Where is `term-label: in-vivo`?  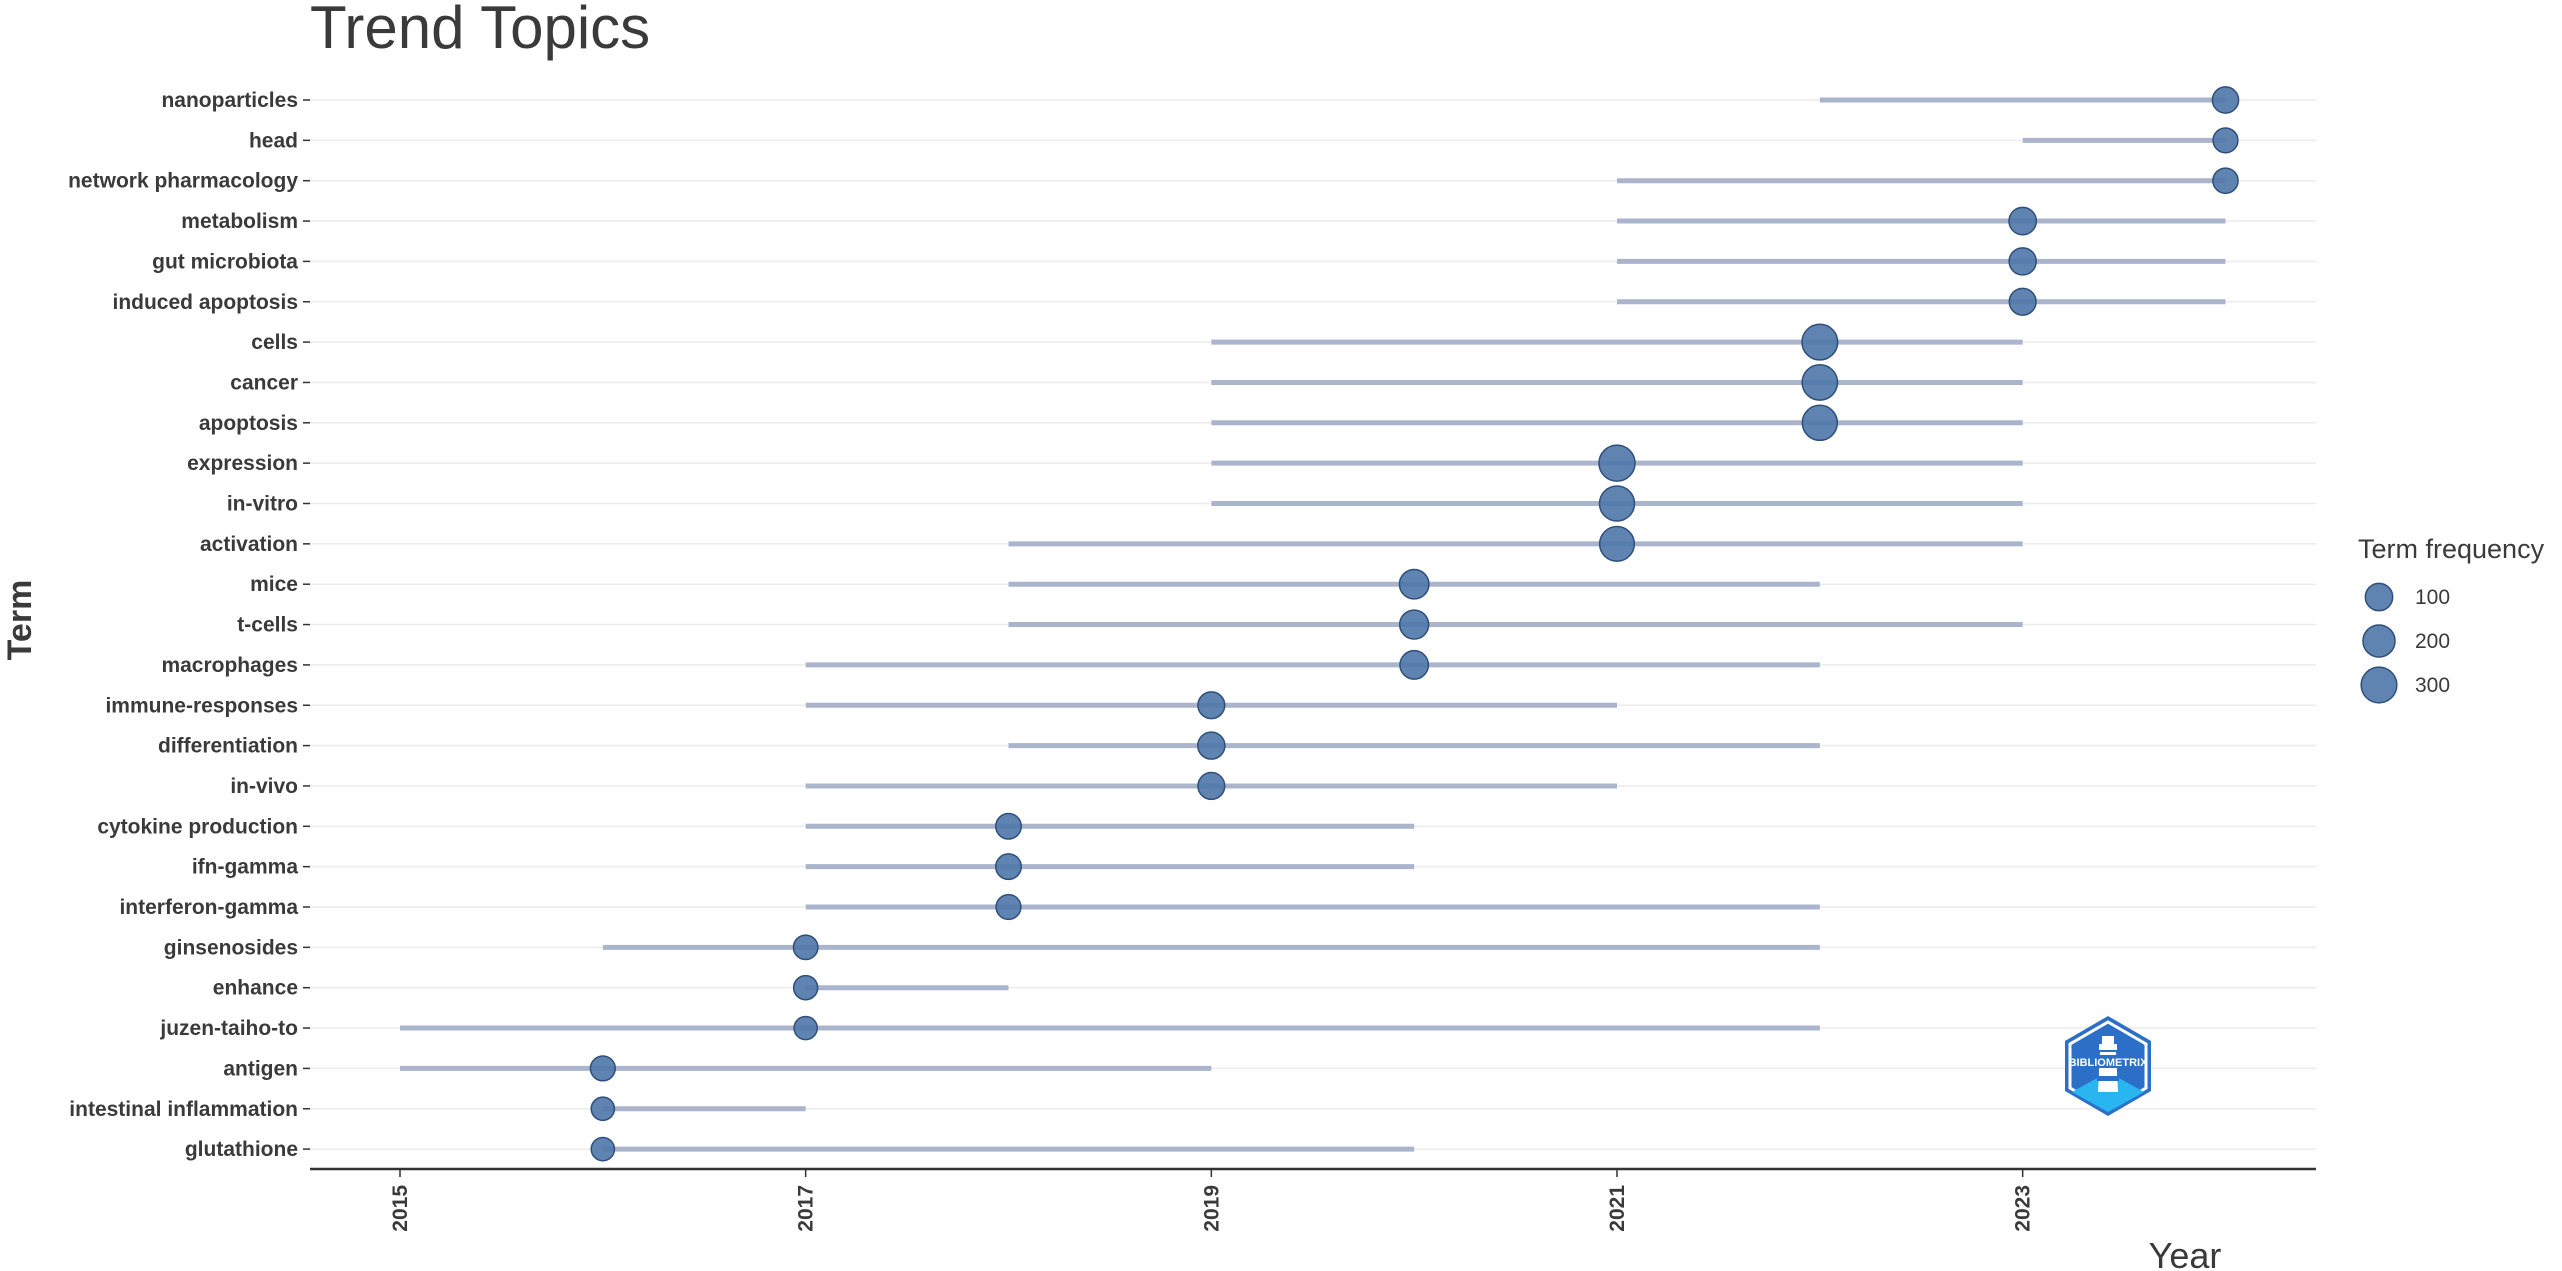
term-label: in-vivo is located at coordinates (264, 786).